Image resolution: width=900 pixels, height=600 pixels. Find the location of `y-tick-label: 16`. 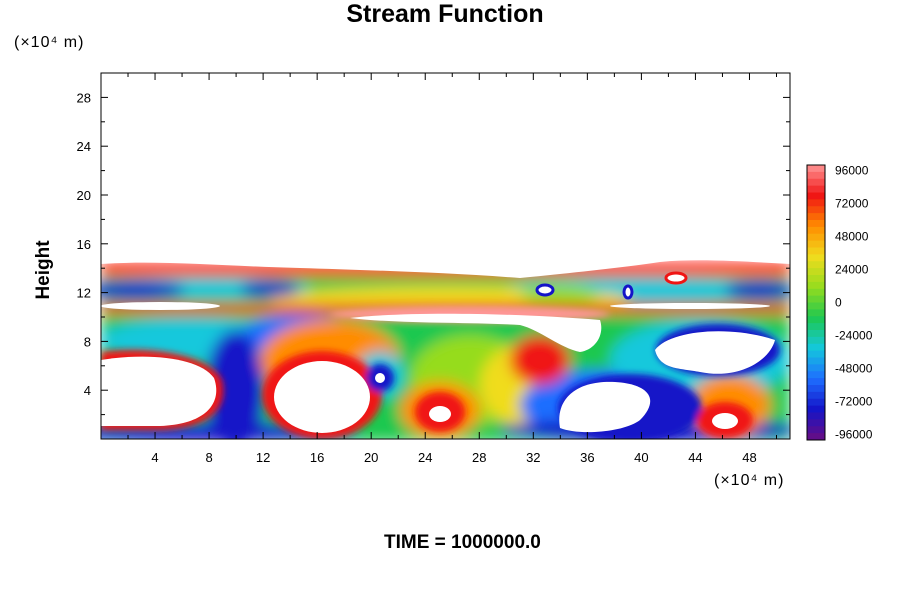

y-tick-label: 16 is located at coordinates (84, 244).